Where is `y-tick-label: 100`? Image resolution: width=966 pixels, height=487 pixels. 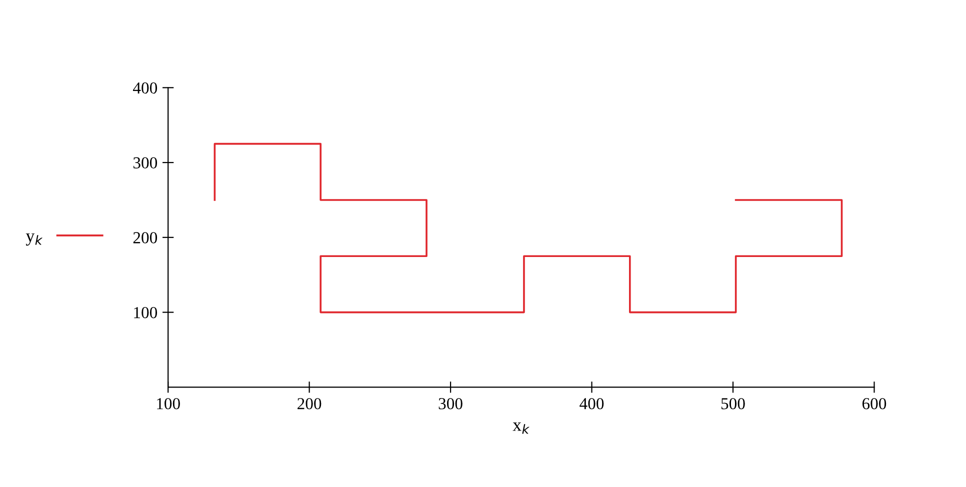 y-tick-label: 100 is located at coordinates (146, 312).